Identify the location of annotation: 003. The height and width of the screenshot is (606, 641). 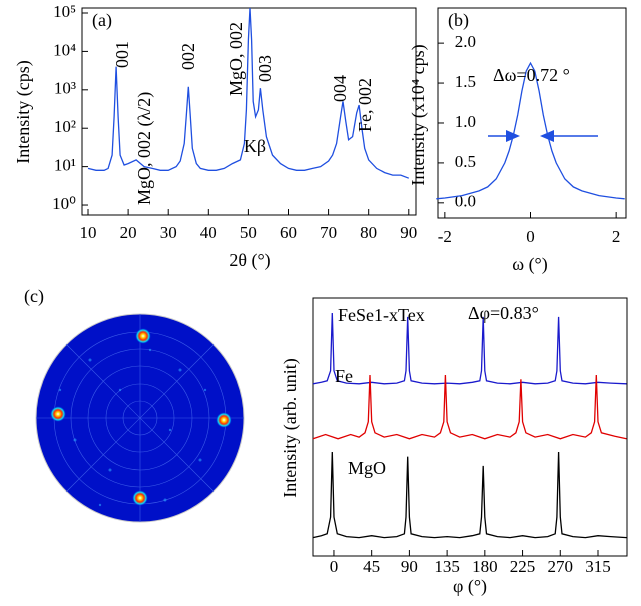
(265, 68).